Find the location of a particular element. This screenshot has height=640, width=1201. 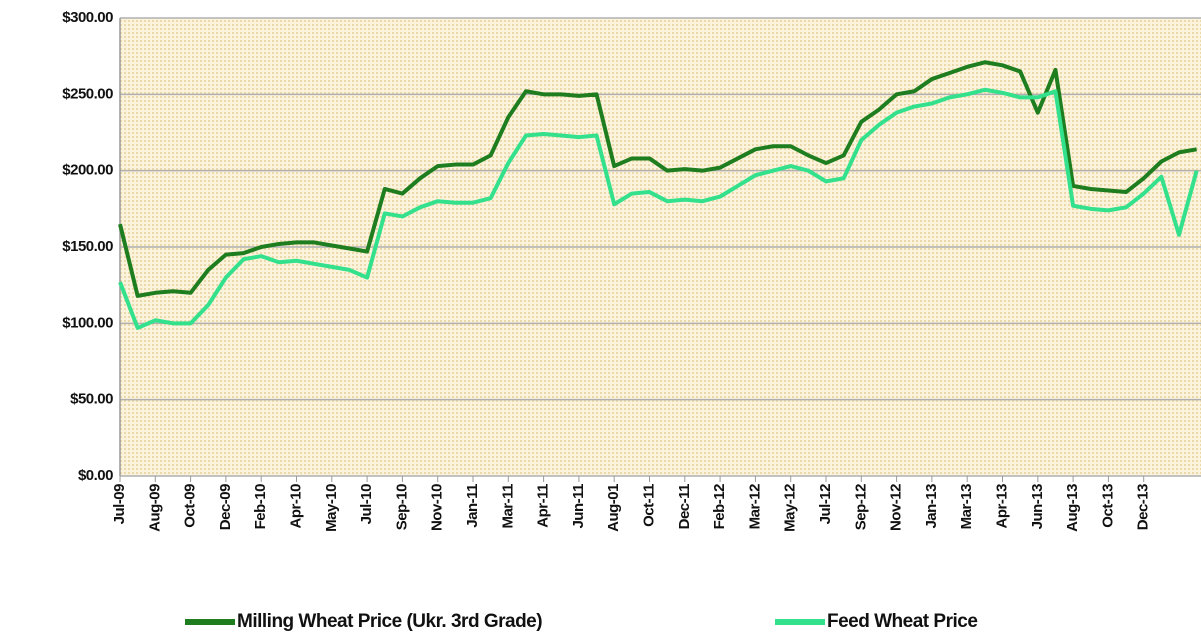

x-tick-label: Sep-12 is located at coordinates (860, 507).